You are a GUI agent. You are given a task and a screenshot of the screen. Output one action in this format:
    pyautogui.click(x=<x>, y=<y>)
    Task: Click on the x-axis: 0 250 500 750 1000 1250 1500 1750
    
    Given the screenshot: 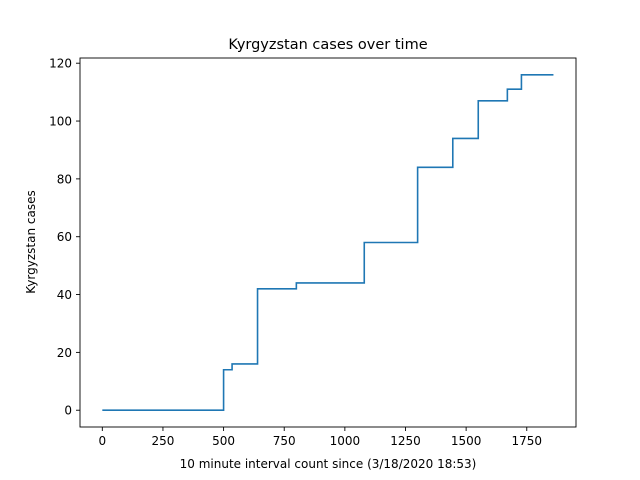 What is the action you would take?
    pyautogui.click(x=320, y=437)
    